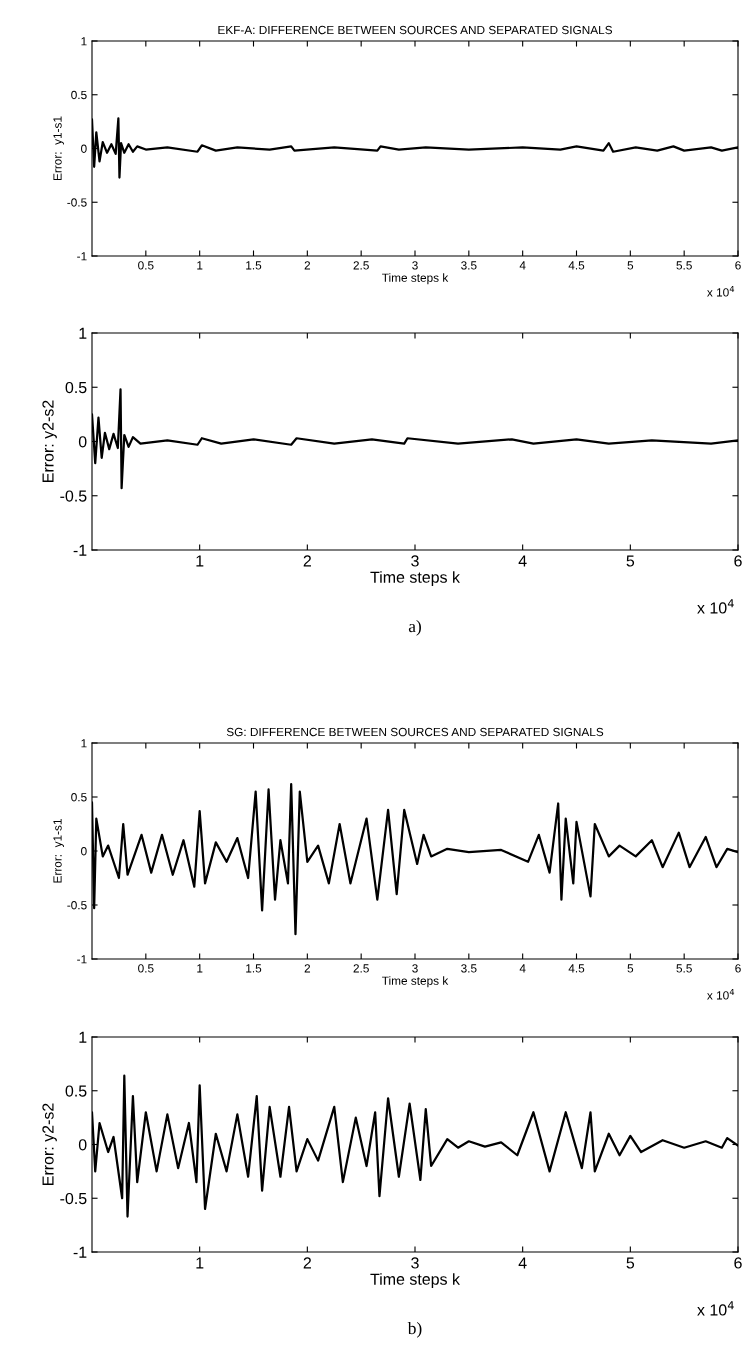 The height and width of the screenshot is (1353, 744). Describe the element at coordinates (415, 732) in the screenshot. I see `chart-title: SG: DIFFERENCE BETWEEN SOURCES AND SEPARATED SIGNALS` at that location.